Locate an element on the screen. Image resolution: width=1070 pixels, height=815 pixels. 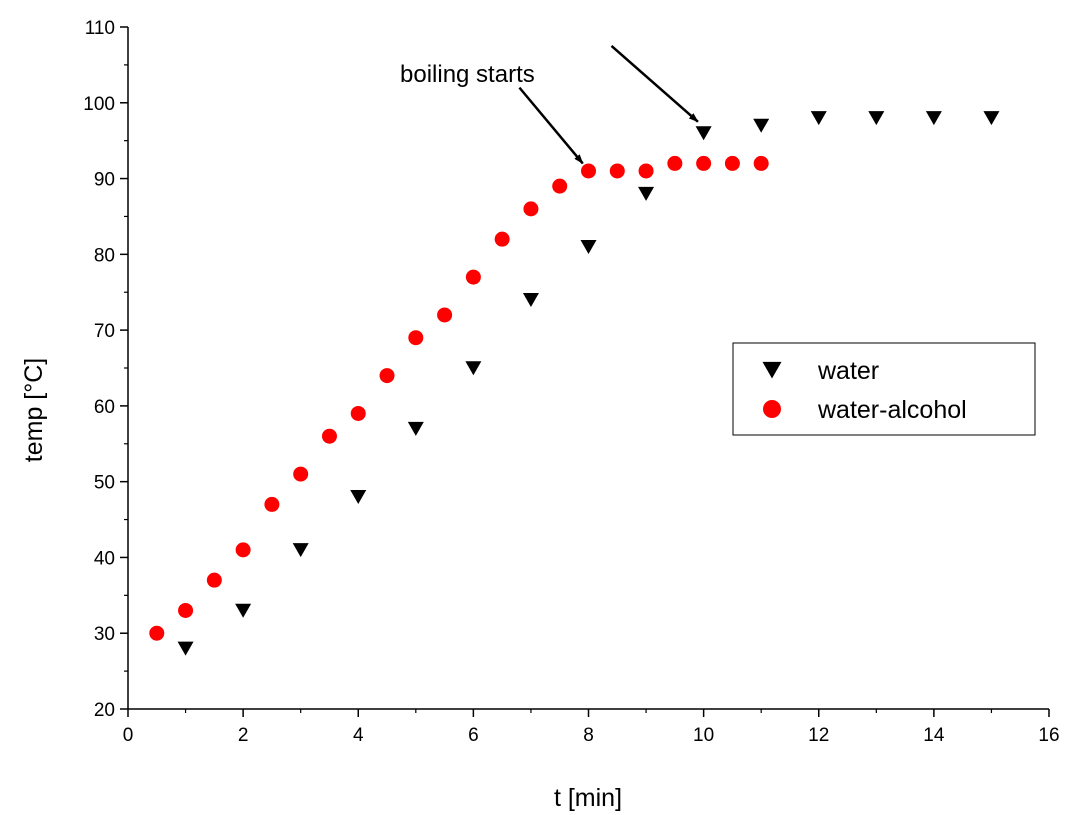
legend-box is located at coordinates (884, 389).